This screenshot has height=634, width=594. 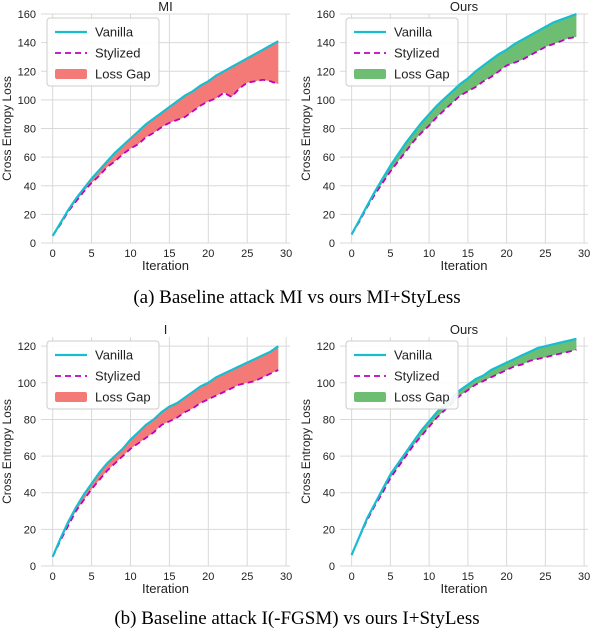 What do you see at coordinates (166, 329) in the screenshot?
I see `chart-title: I` at bounding box center [166, 329].